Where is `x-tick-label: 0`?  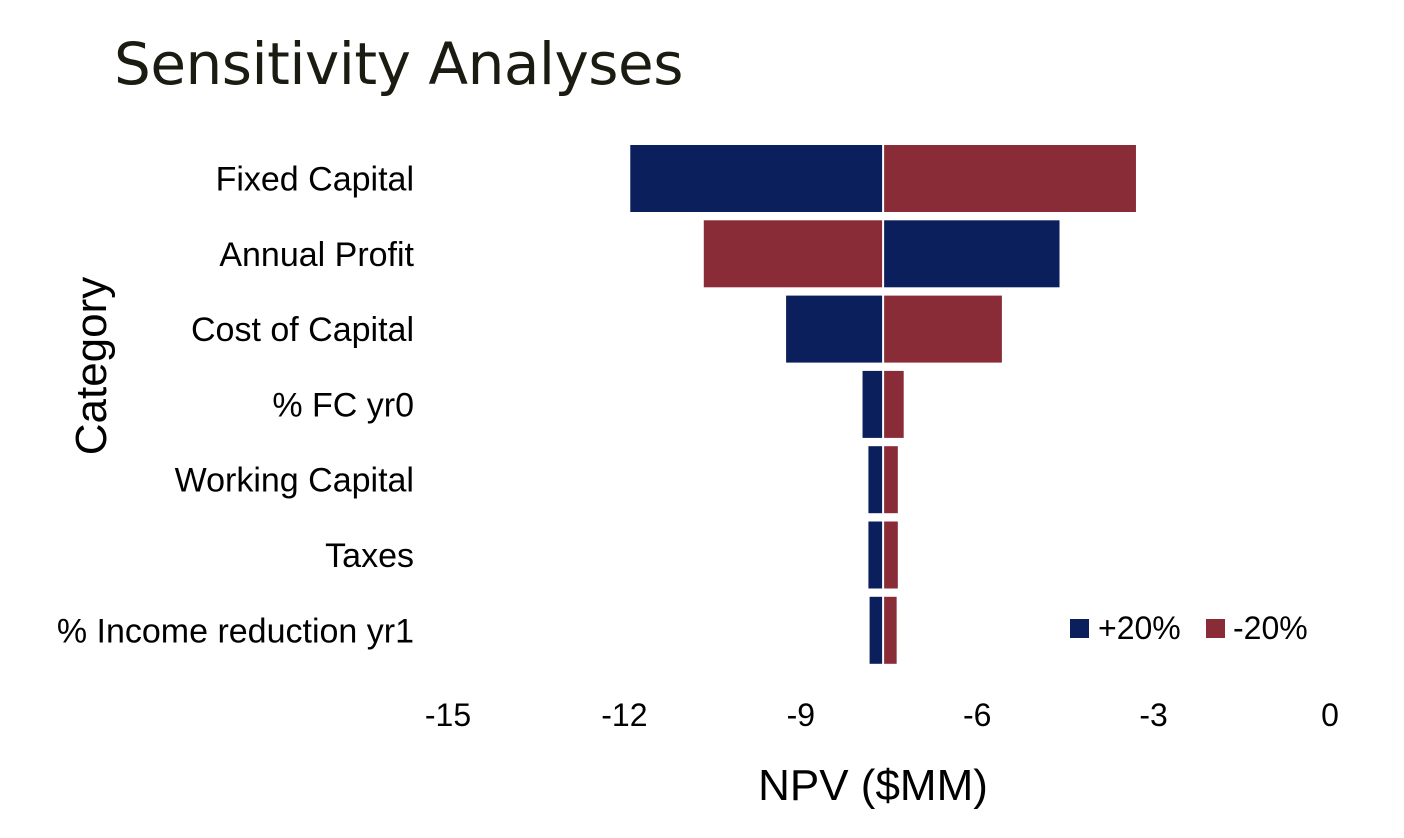 x-tick-label: 0 is located at coordinates (1330, 715).